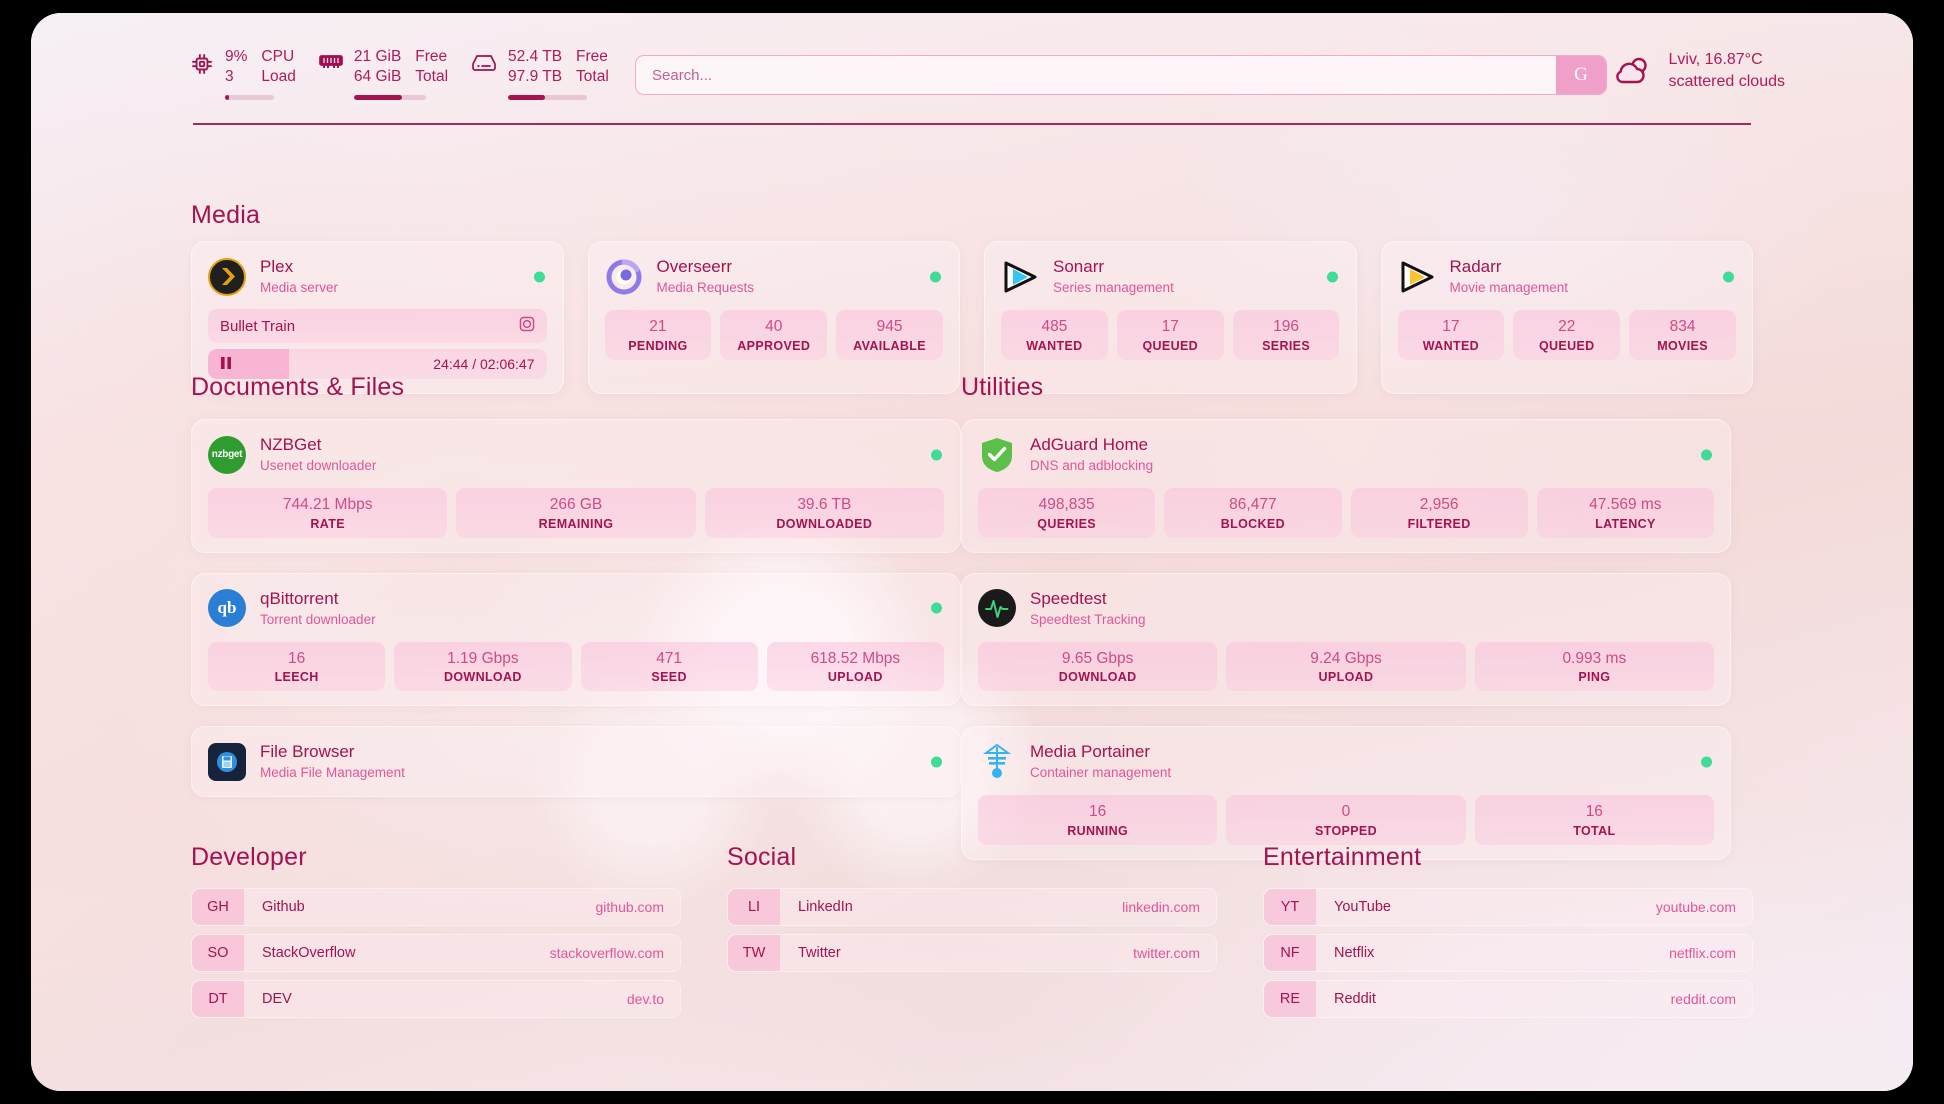  Describe the element at coordinates (1508, 999) in the screenshot. I see `bookmark-link: RE Reddit reddit.com` at that location.